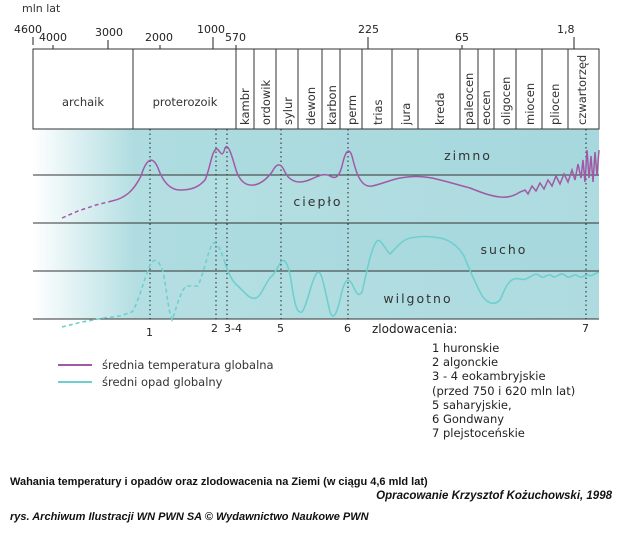 This screenshot has width=620, height=534. What do you see at coordinates (214, 328) in the screenshot?
I see `glaciation-marker-2: 2` at bounding box center [214, 328].